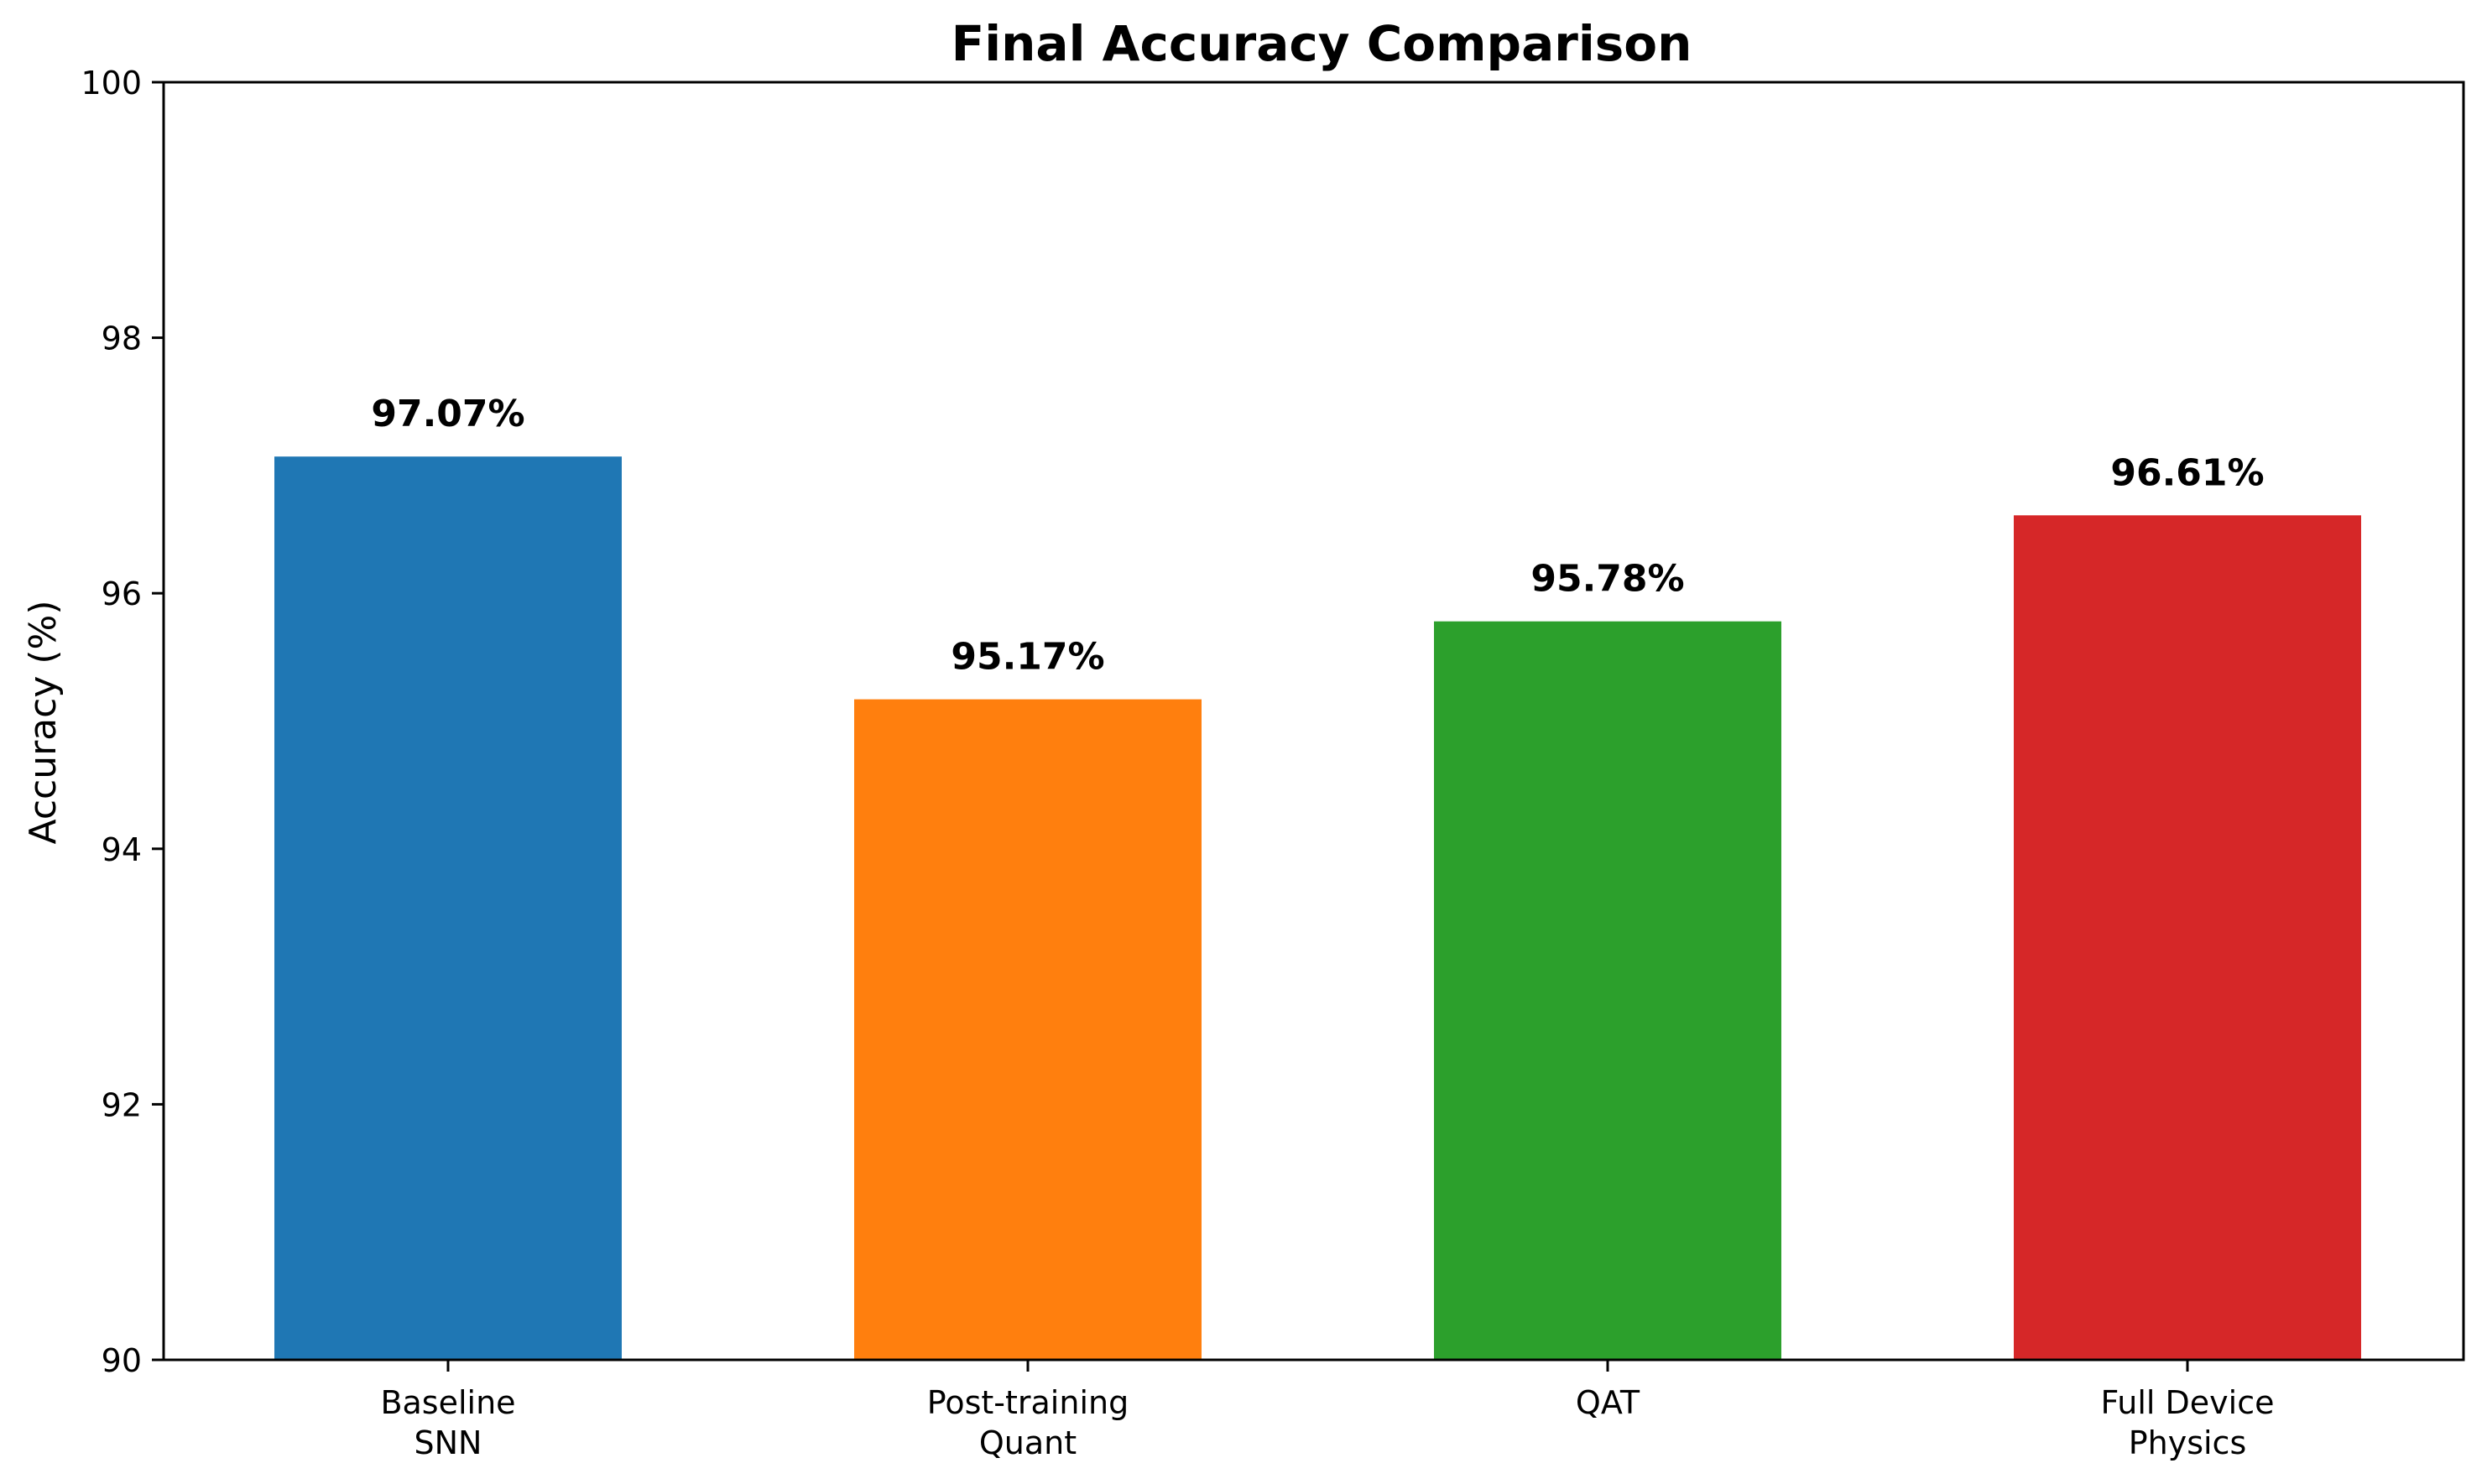  What do you see at coordinates (111, 83) in the screenshot?
I see `y-tick-label: 100` at bounding box center [111, 83].